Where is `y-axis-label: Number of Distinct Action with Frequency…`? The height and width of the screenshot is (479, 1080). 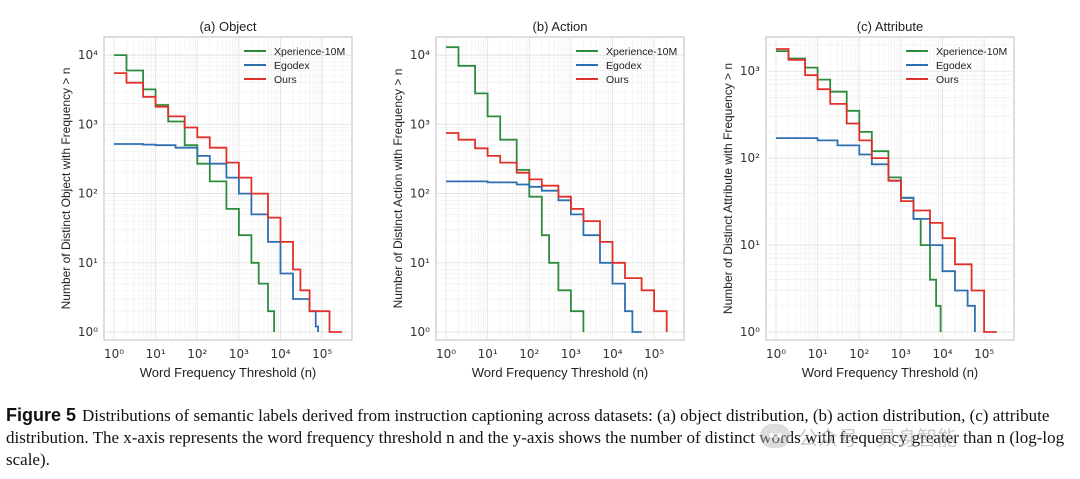
y-axis-label: Number of Distinct Action with Frequency… is located at coordinates (398, 189).